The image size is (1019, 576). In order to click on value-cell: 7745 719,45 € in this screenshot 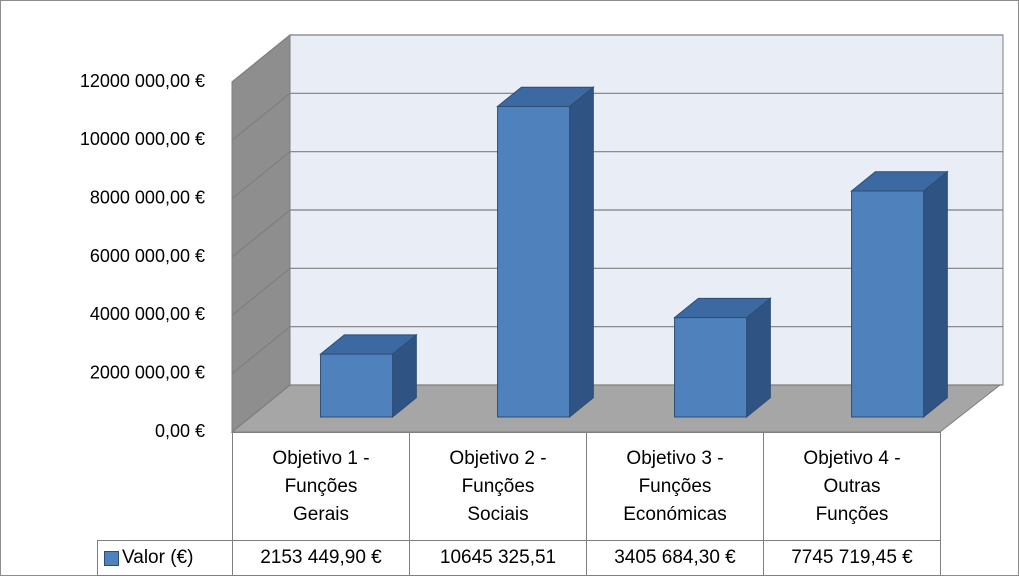, I will do `click(852, 558)`.